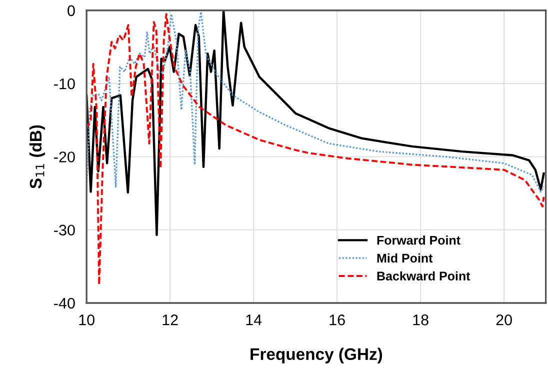 This screenshot has width=548, height=385. I want to click on y-axis-title: S$_{11}$ (dB), so click(37, 157).